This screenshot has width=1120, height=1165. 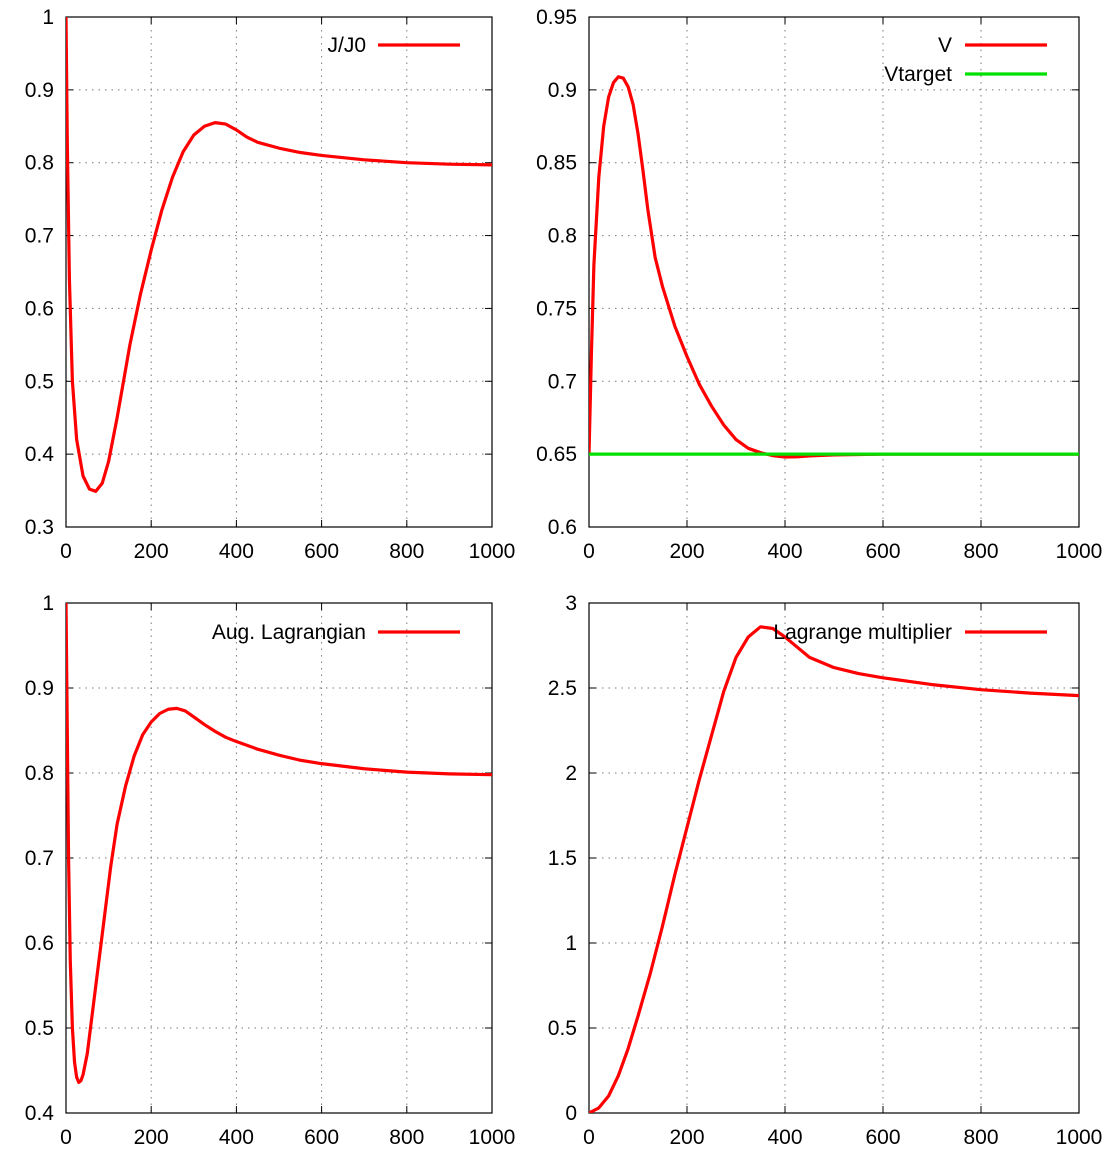 I want to click on y-tick-label: 0.75, so click(x=556, y=308).